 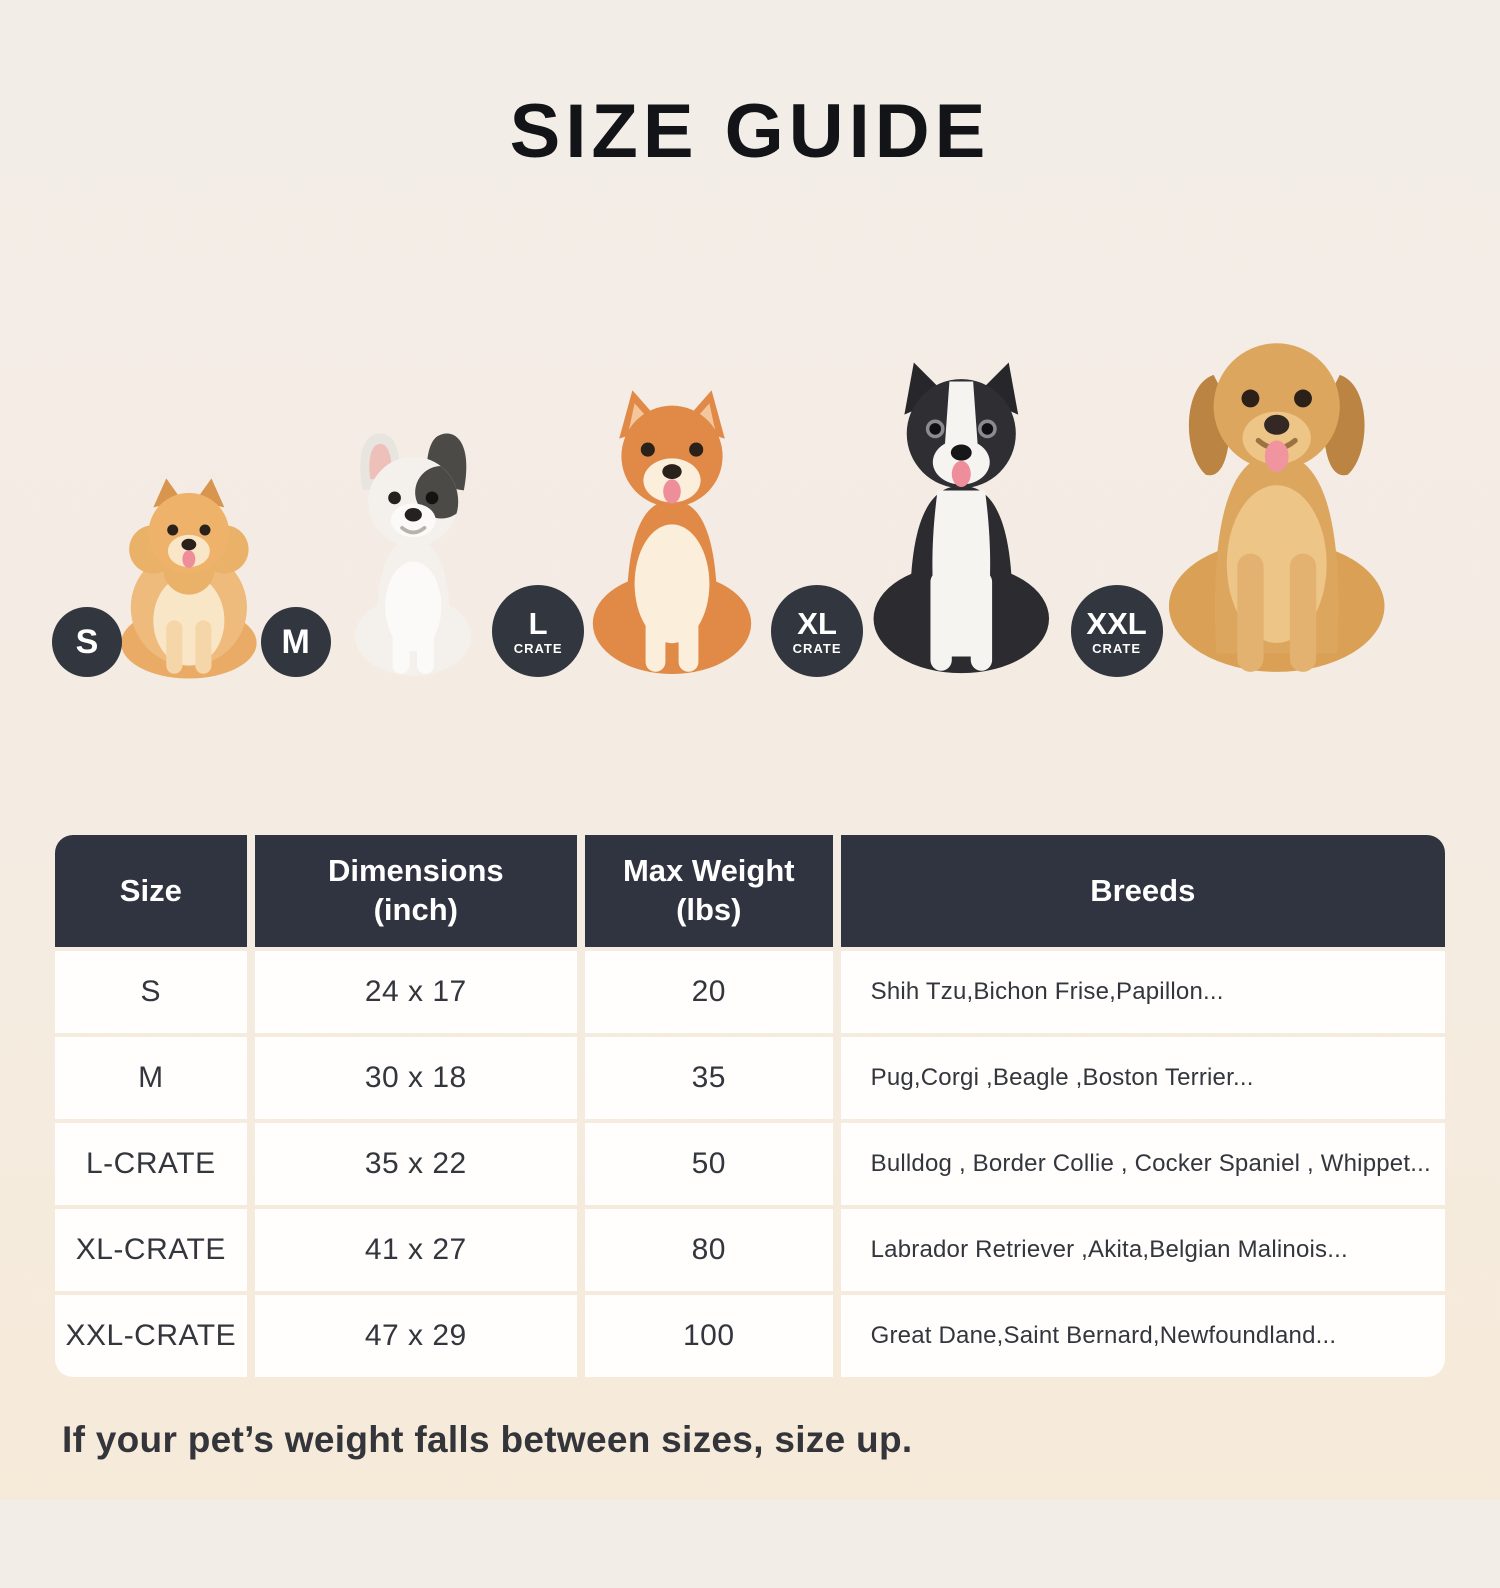 I want to click on dog-border-collie: XL CRATE, so click(x=937, y=519).